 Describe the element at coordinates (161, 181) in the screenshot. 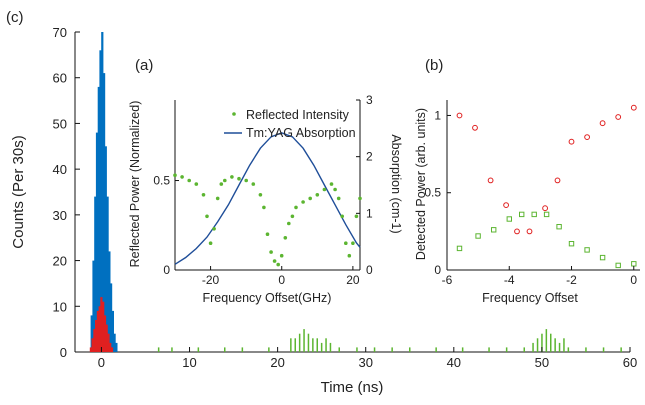

I see `chart-a-ytick-label: 0.5` at that location.